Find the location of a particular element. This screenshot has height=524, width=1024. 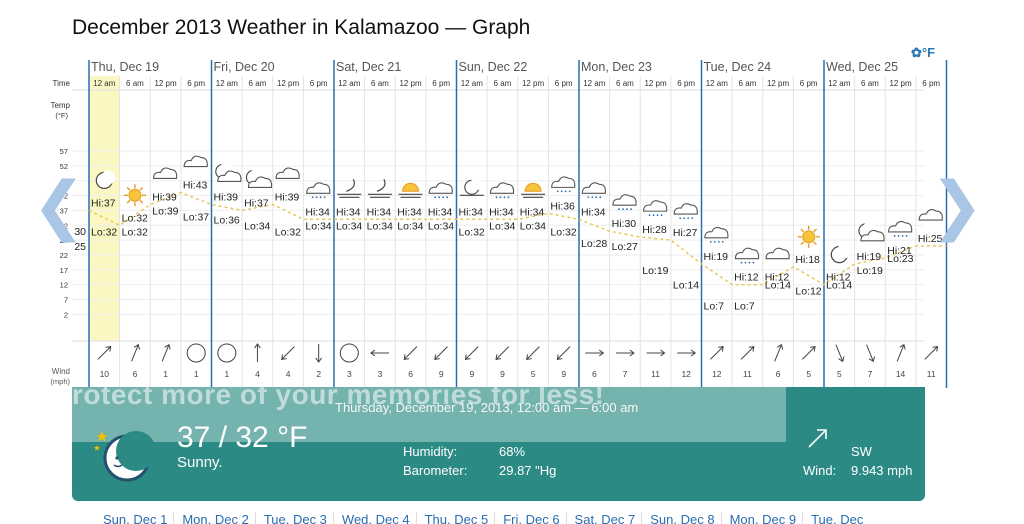

month-day-link: Mon, Dec 9 is located at coordinates (761, 518).